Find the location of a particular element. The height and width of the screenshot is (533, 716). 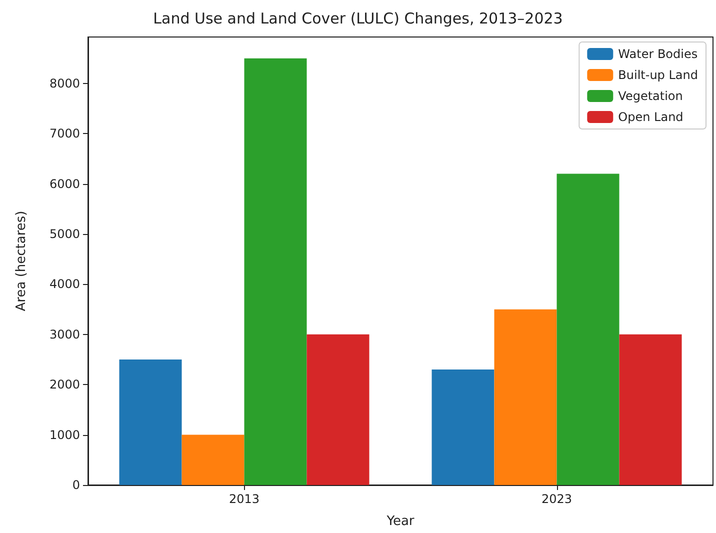

y-tick-label: 4000 is located at coordinates (64, 284).